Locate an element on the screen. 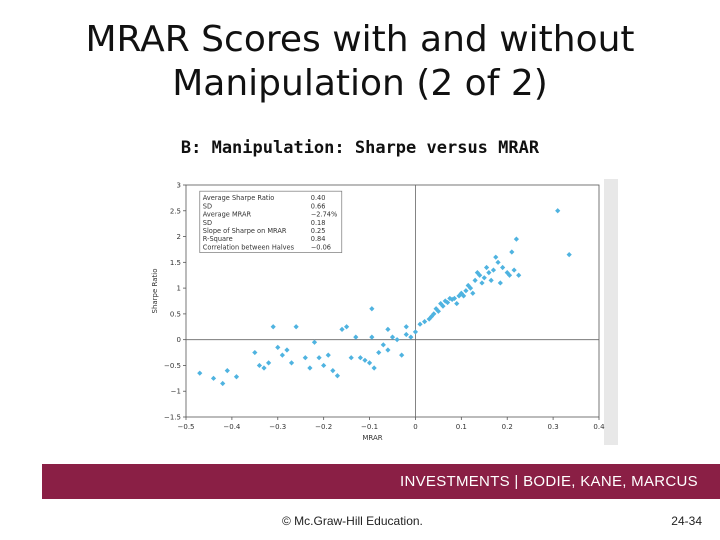 The height and width of the screenshot is (540, 720). y-tick-label: −1 is located at coordinates (176, 392).